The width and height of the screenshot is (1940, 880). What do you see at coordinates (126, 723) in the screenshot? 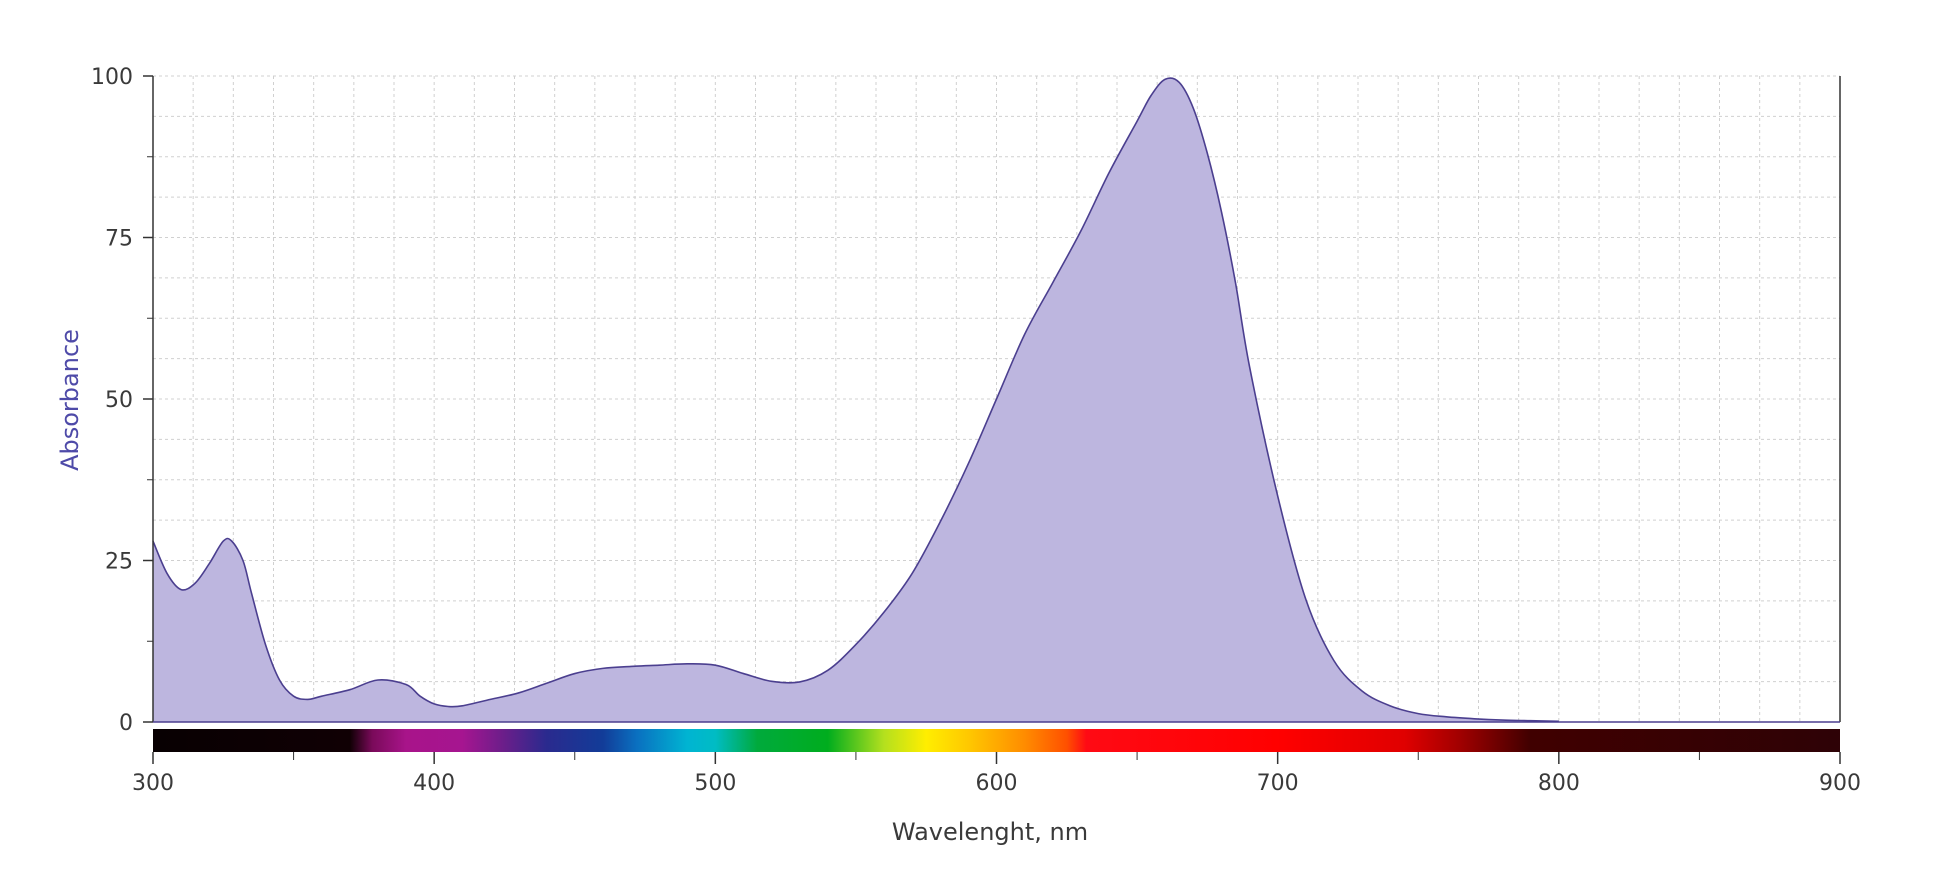
I see `y-tick-label: 0` at bounding box center [126, 723].